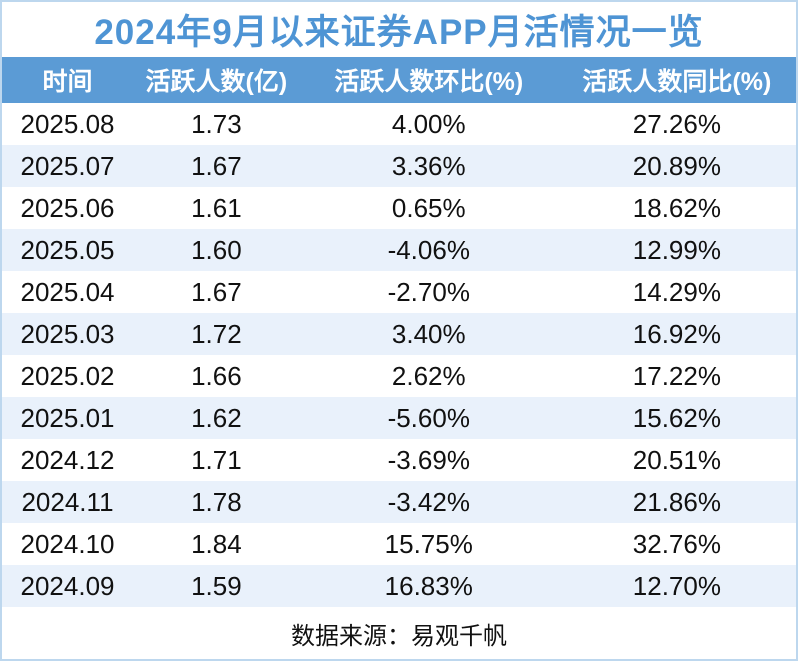  What do you see at coordinates (67, 501) in the screenshot?
I see `cell-date: 2024.11` at bounding box center [67, 501].